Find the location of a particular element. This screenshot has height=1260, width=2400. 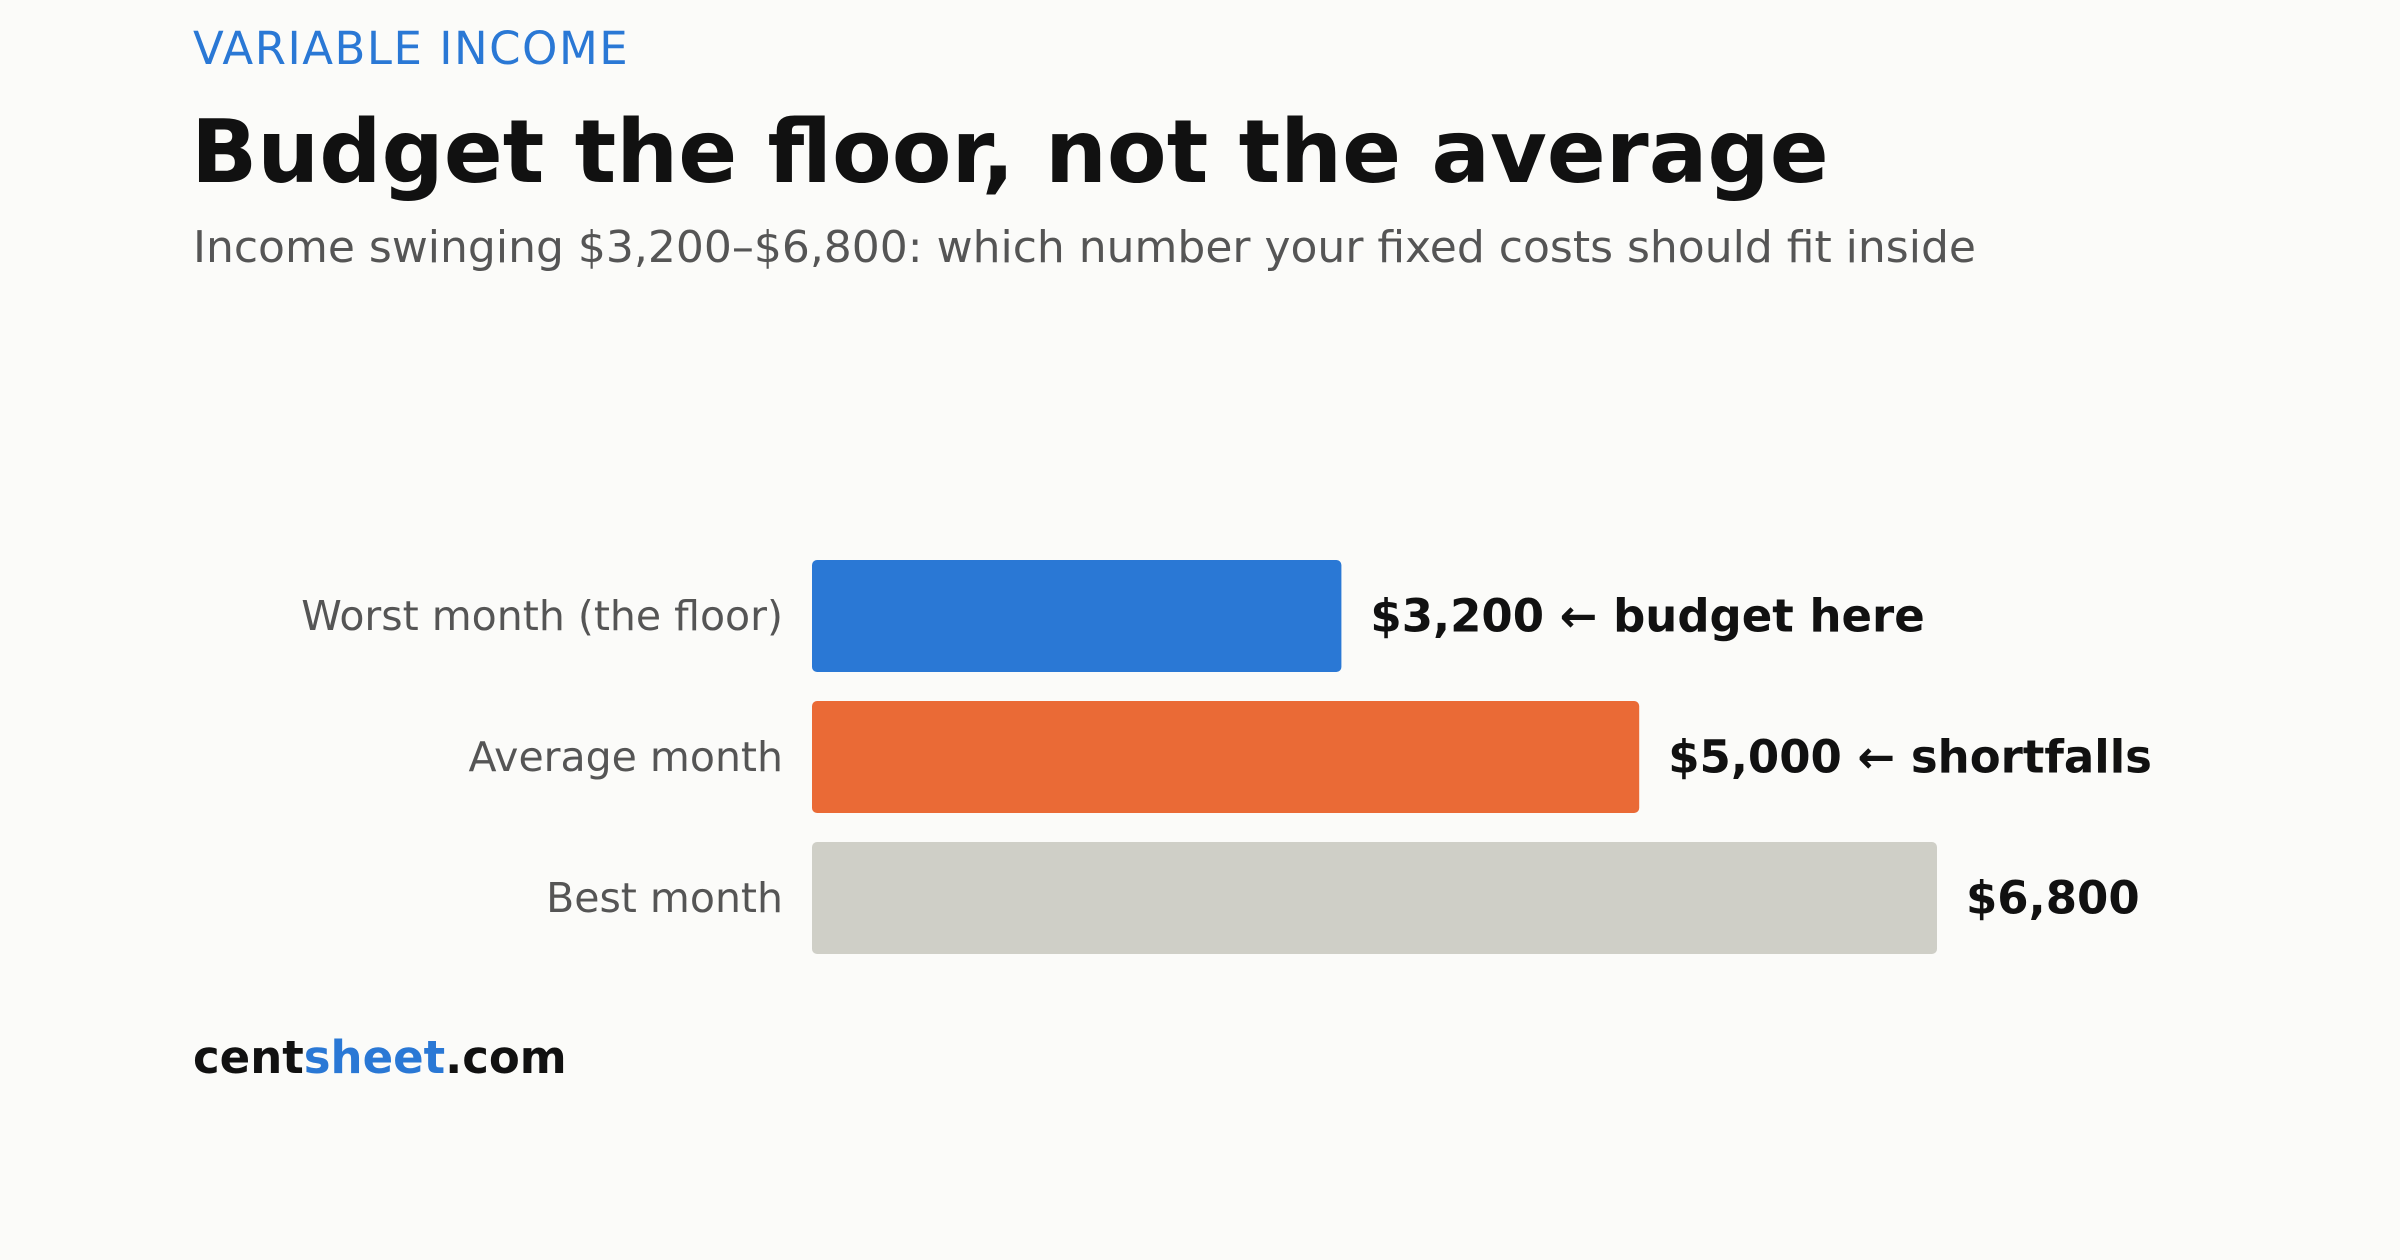

brand-wordmark: centsheet.com is located at coordinates (380, 1058).